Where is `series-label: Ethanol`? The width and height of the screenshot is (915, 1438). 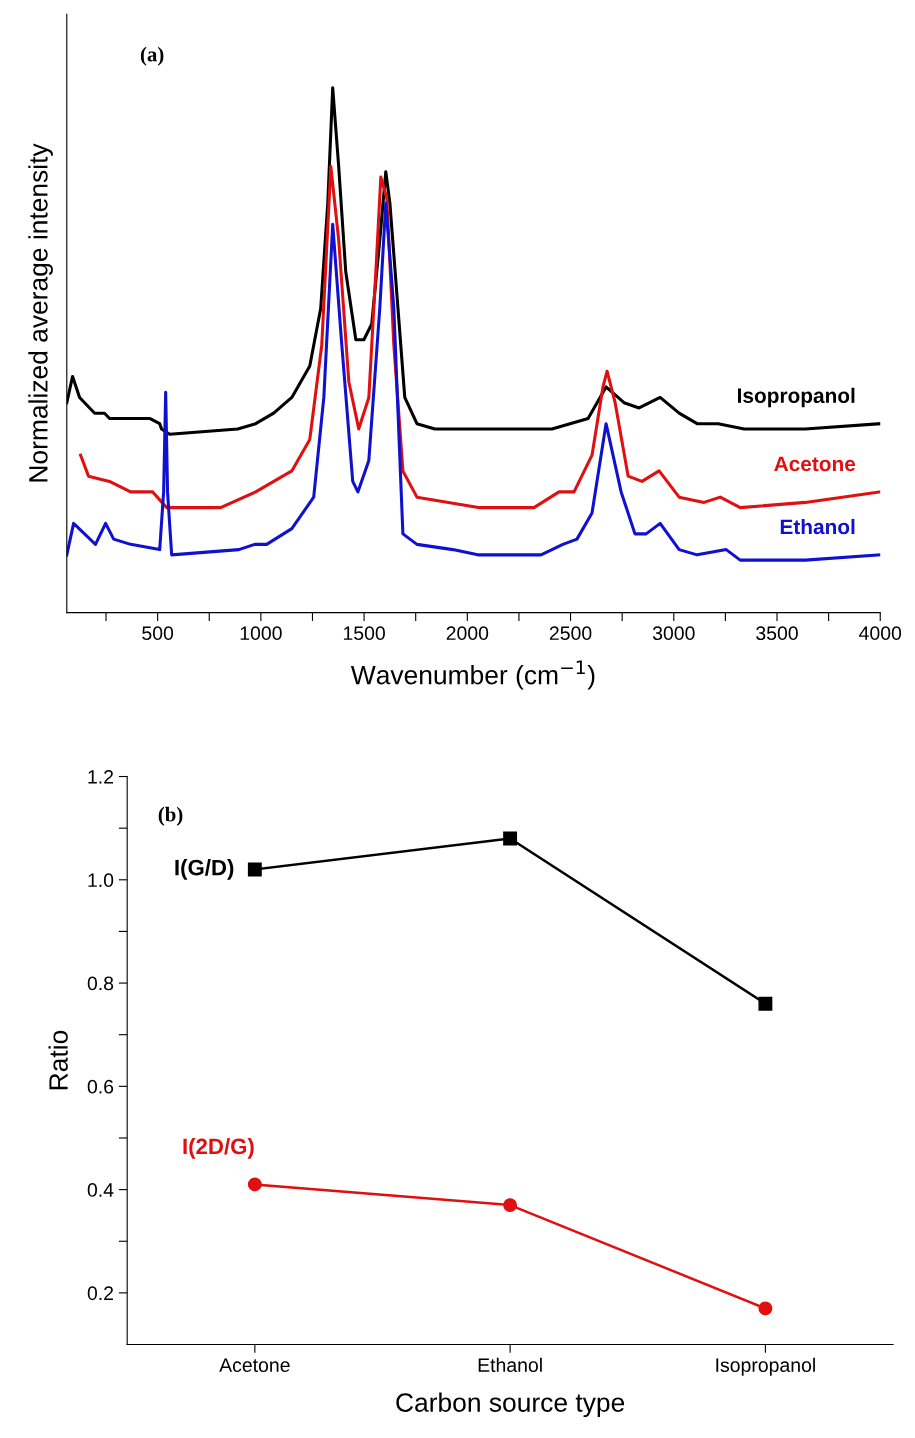 series-label: Ethanol is located at coordinates (817, 526).